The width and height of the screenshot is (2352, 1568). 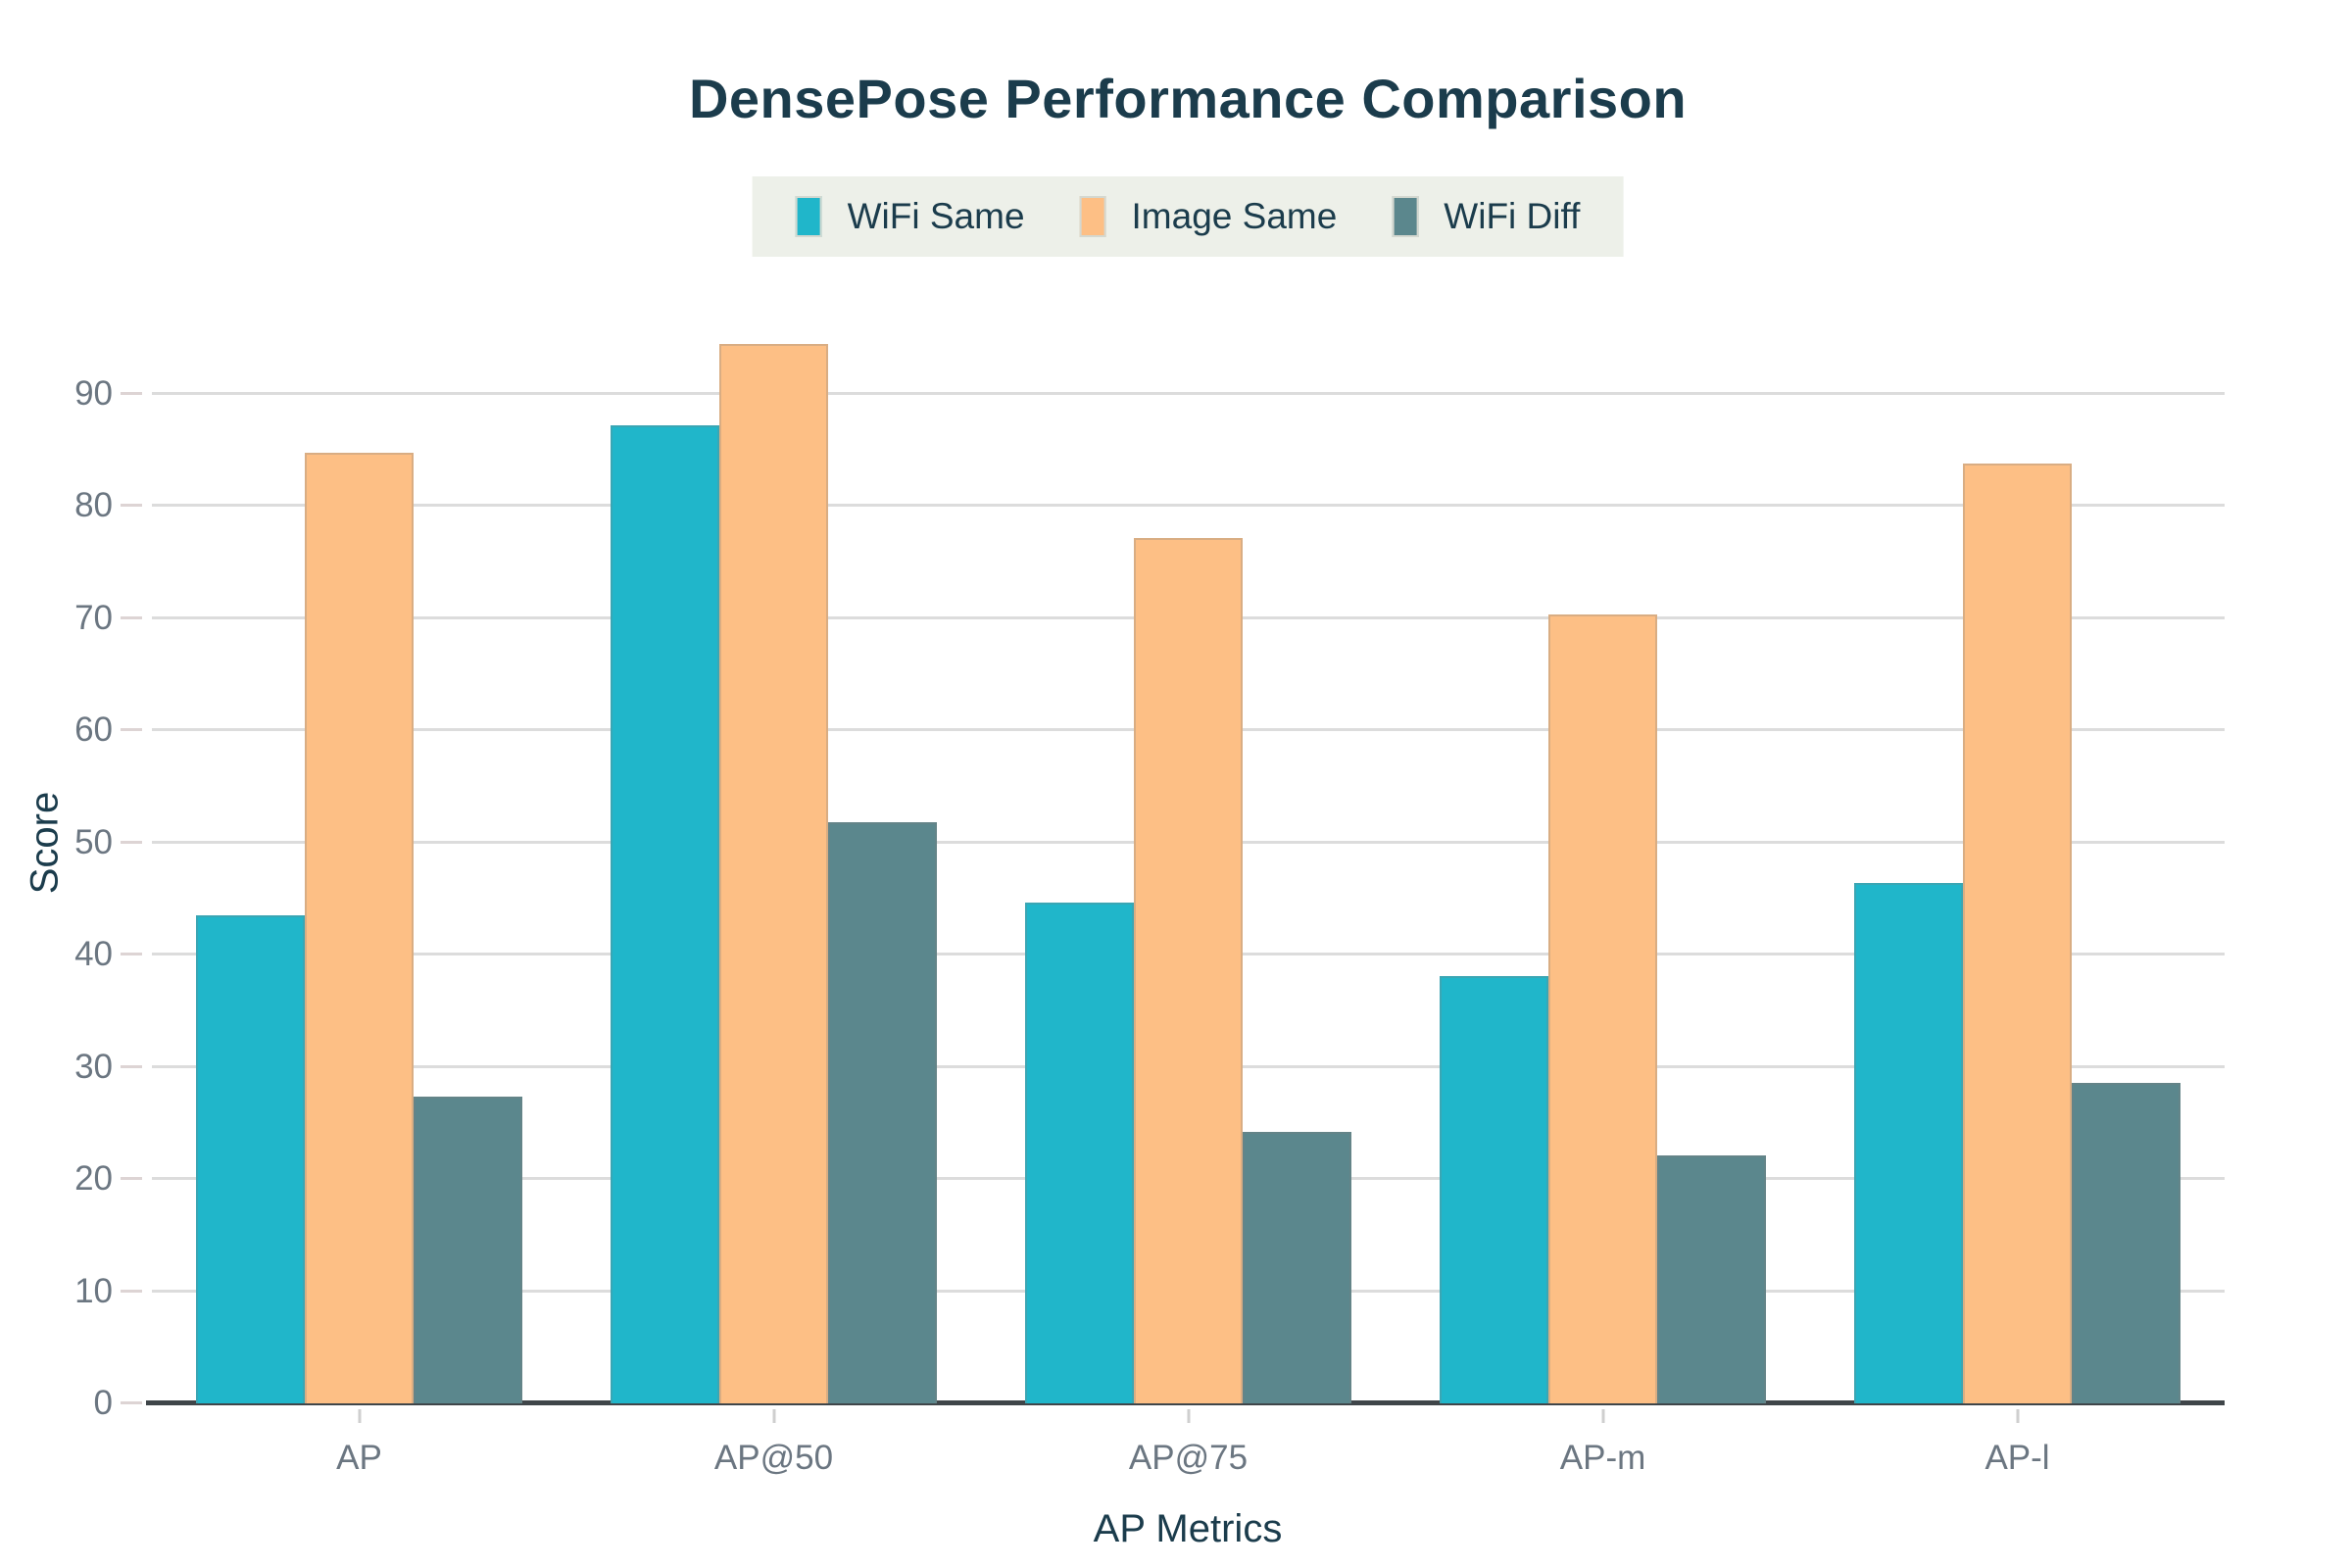 What do you see at coordinates (1494, 1189) in the screenshot?
I see `bar-wifi-same-AP-m` at bounding box center [1494, 1189].